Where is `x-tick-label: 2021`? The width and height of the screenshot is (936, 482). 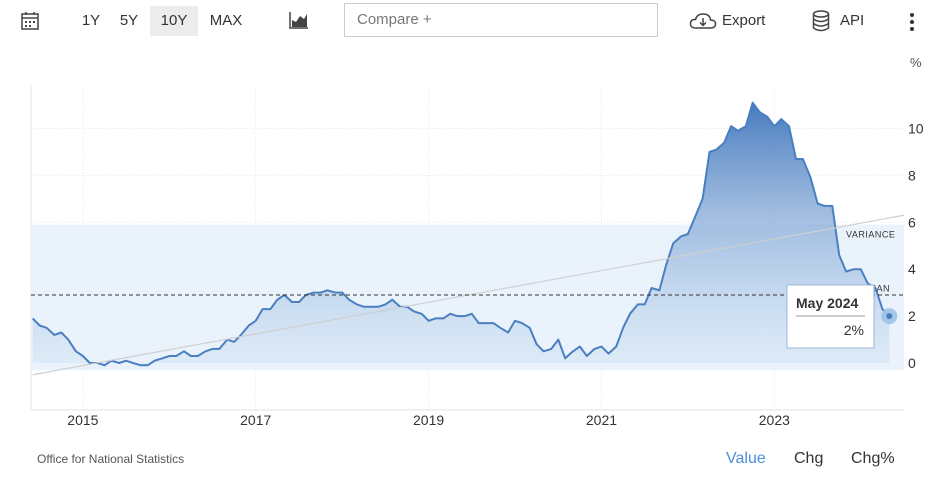
x-tick-label: 2021 is located at coordinates (601, 420).